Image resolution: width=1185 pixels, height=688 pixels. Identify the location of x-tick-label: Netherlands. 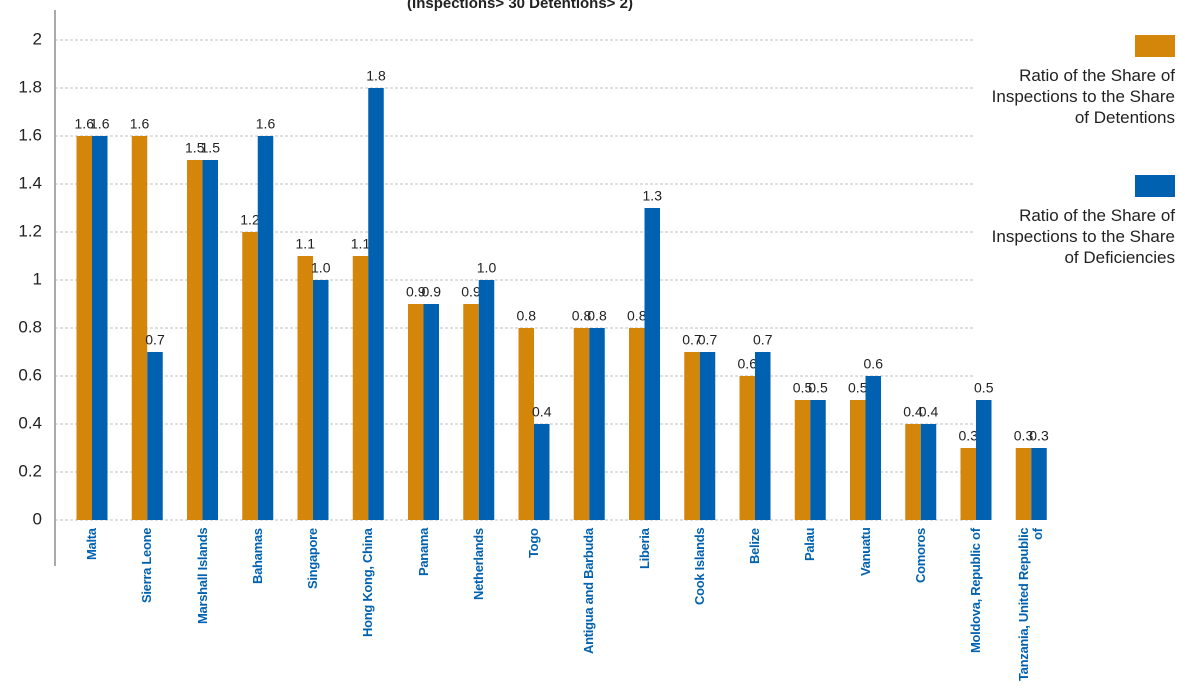
(478, 564).